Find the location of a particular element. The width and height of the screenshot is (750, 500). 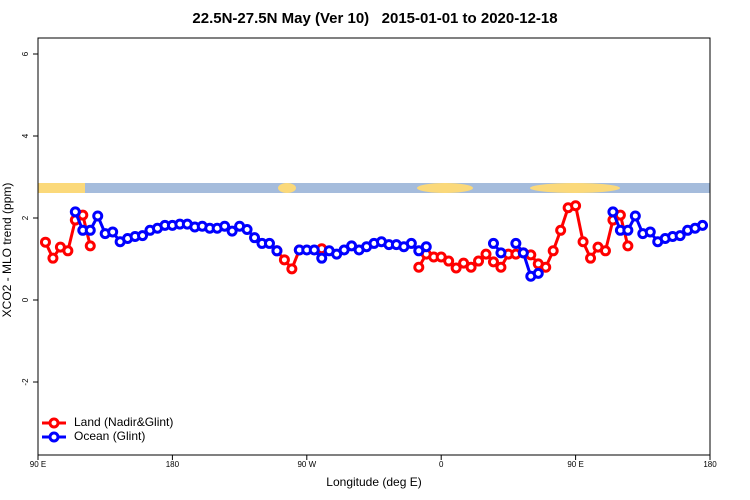

x-tick-label: 0 is located at coordinates (441, 464).